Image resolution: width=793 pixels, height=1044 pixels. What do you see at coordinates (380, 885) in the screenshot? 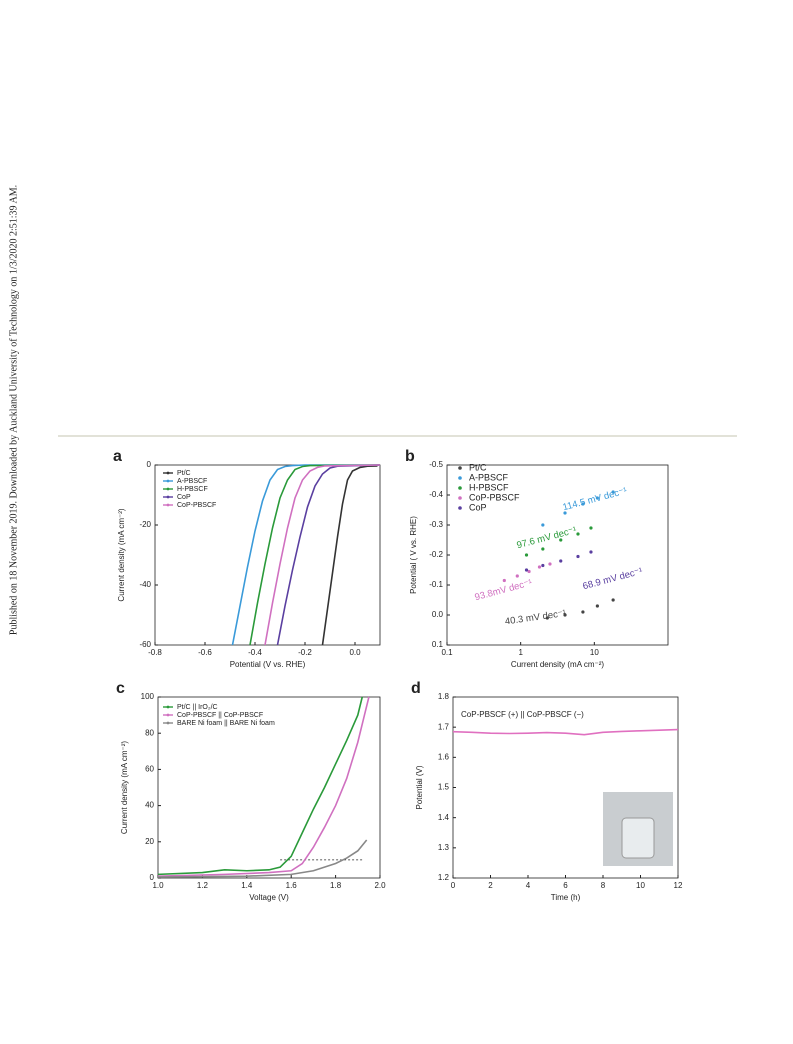
I see `x-tick-label: 2.0` at bounding box center [380, 885].